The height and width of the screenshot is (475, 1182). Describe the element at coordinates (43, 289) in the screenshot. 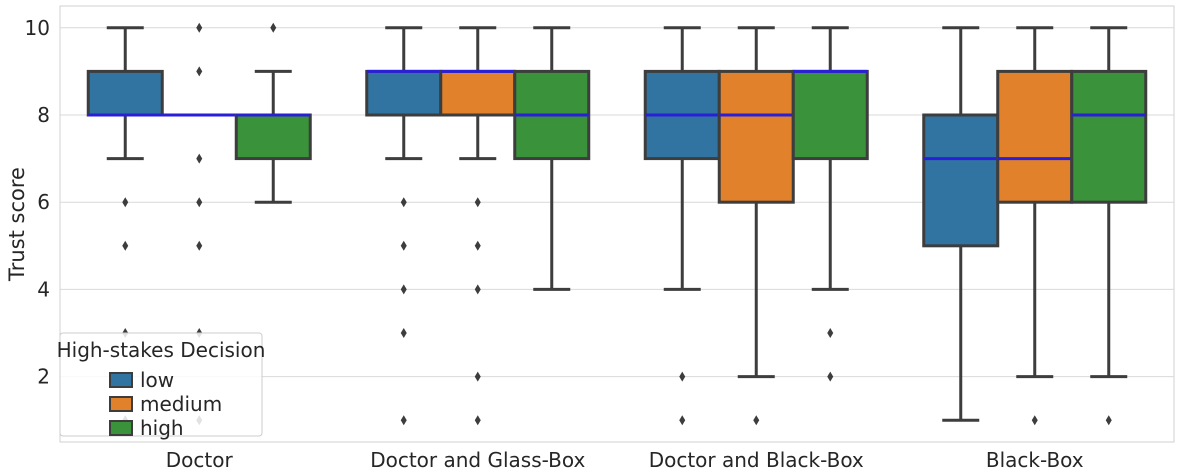

I see `y-tick-label: 4` at that location.